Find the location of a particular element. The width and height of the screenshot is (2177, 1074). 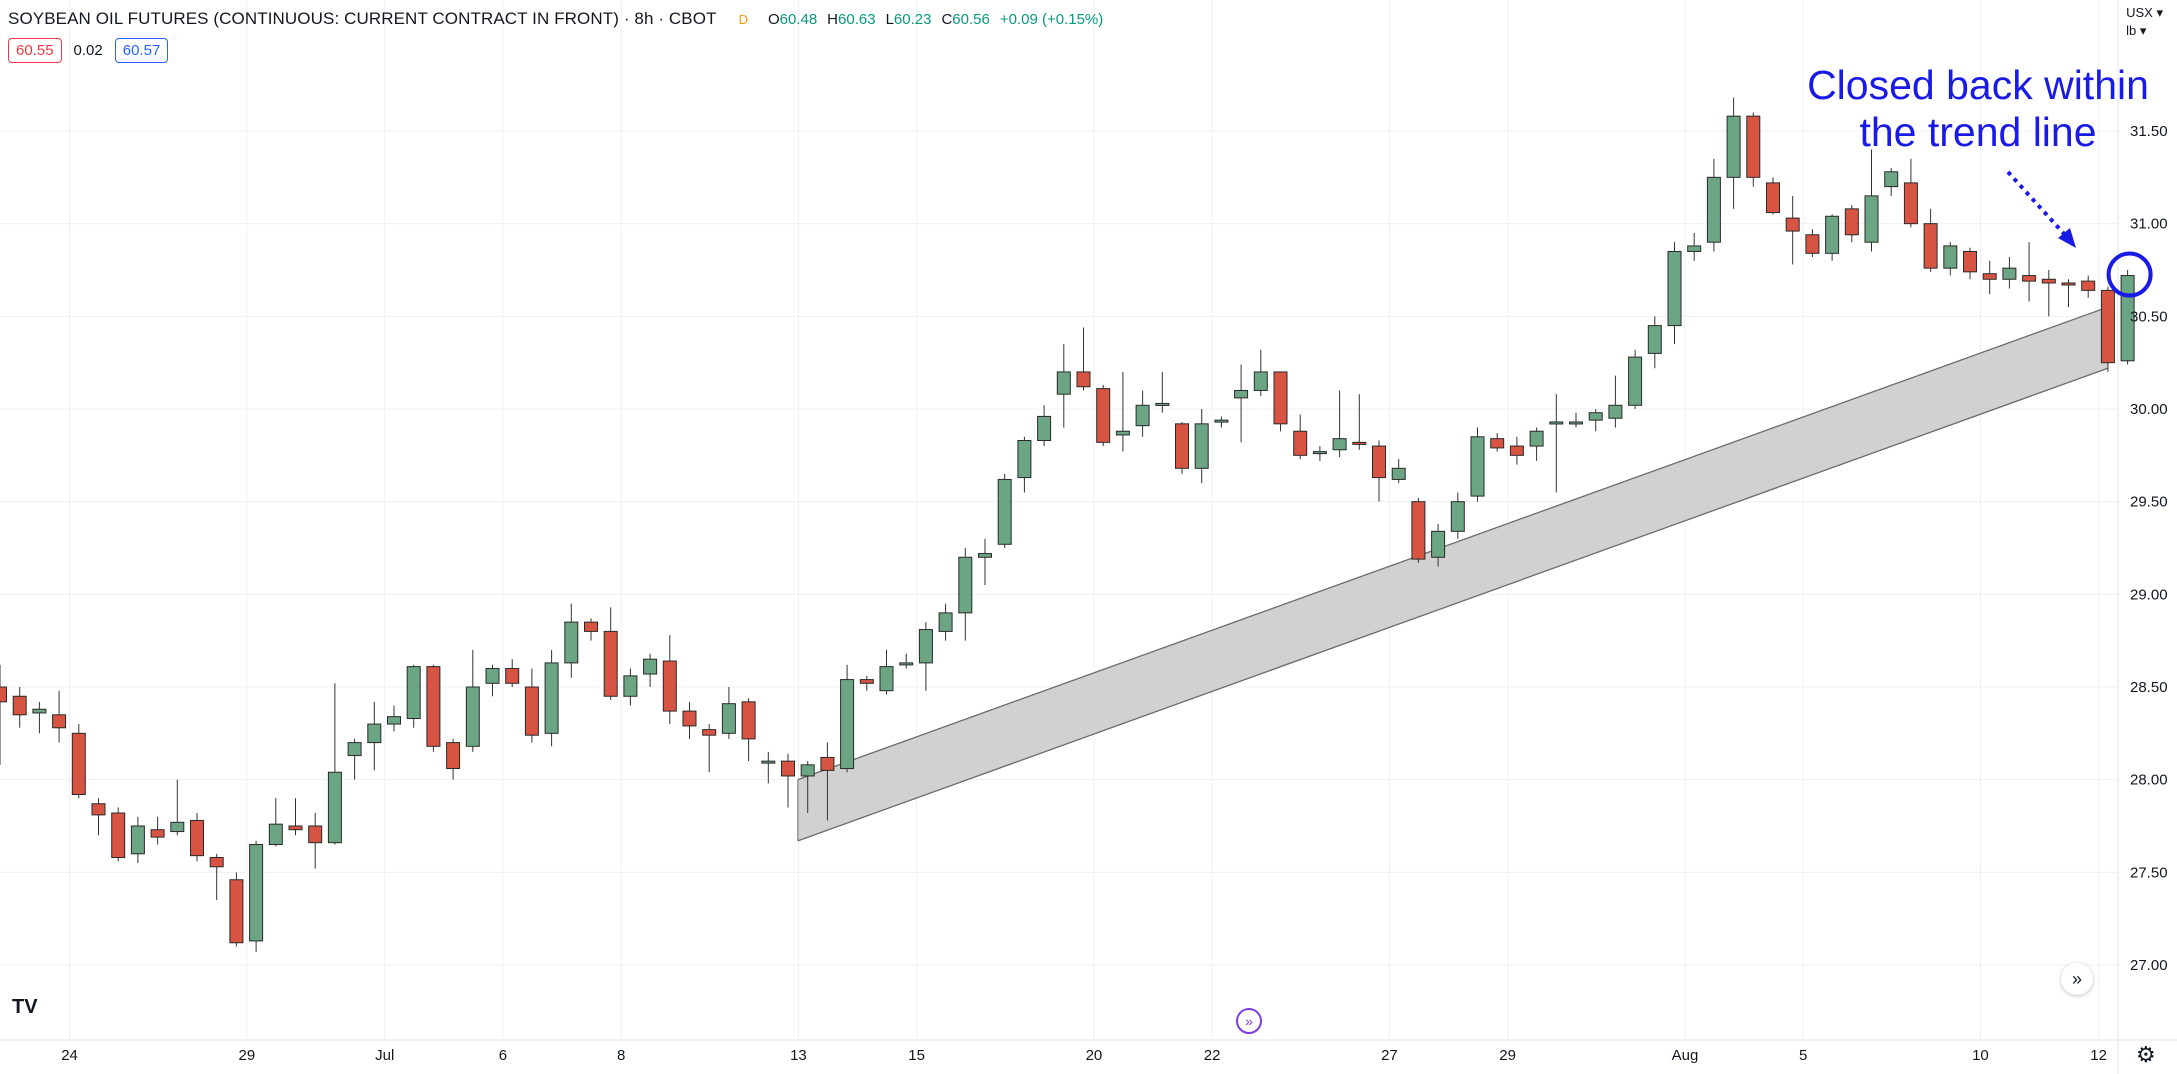

price-tick-label: 31.50 is located at coordinates (2149, 131).